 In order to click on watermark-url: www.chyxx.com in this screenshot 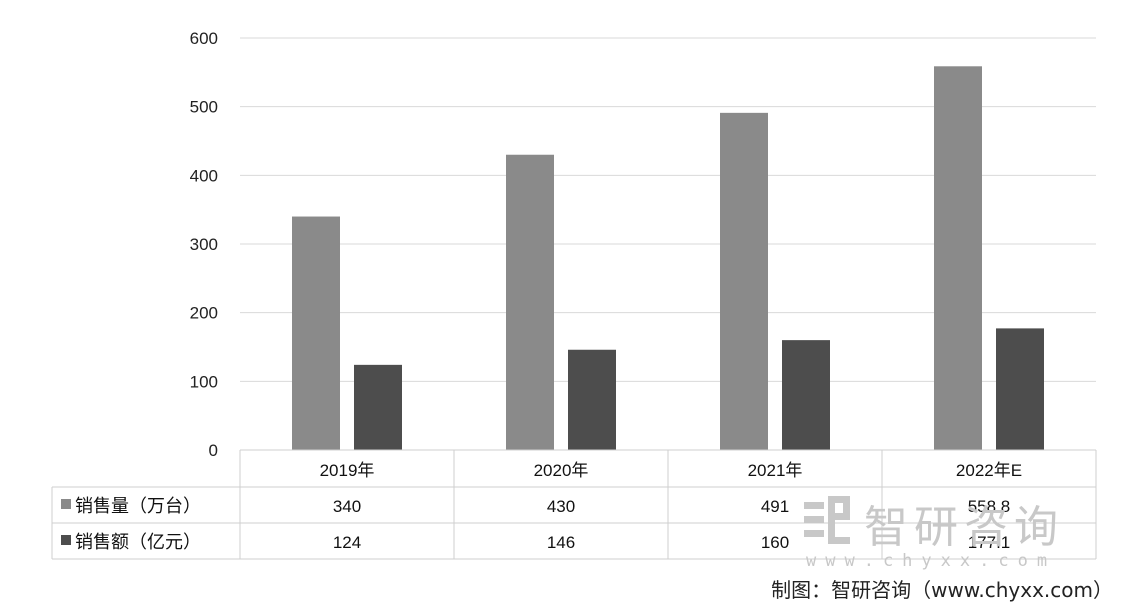, I will do `click(931, 561)`.